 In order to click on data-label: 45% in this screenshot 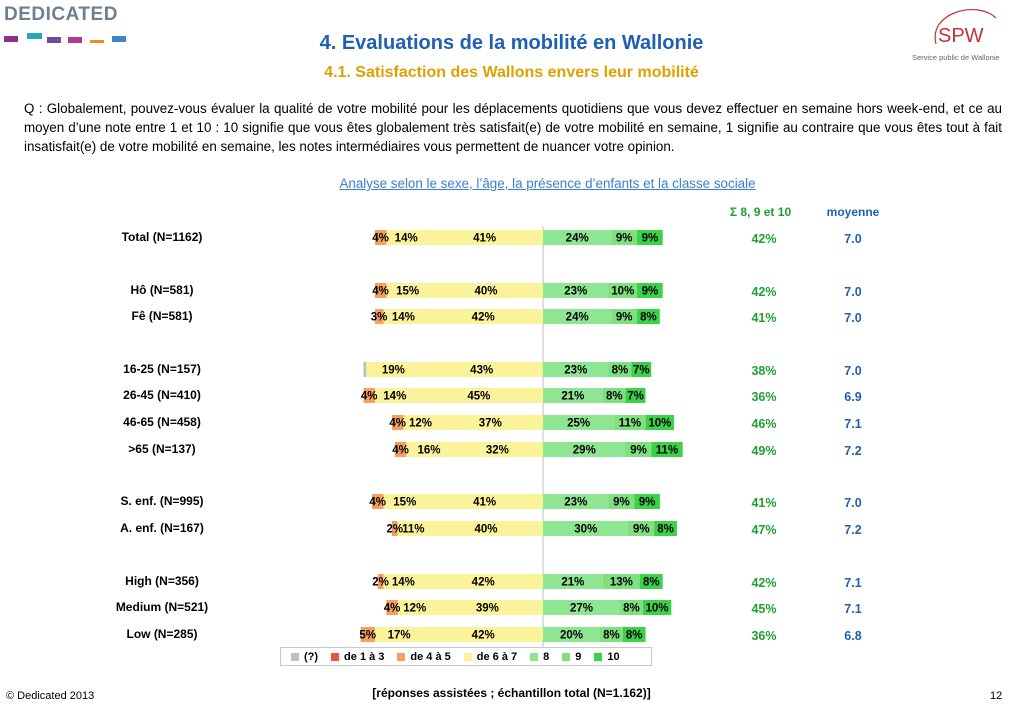, I will do `click(478, 397)`.